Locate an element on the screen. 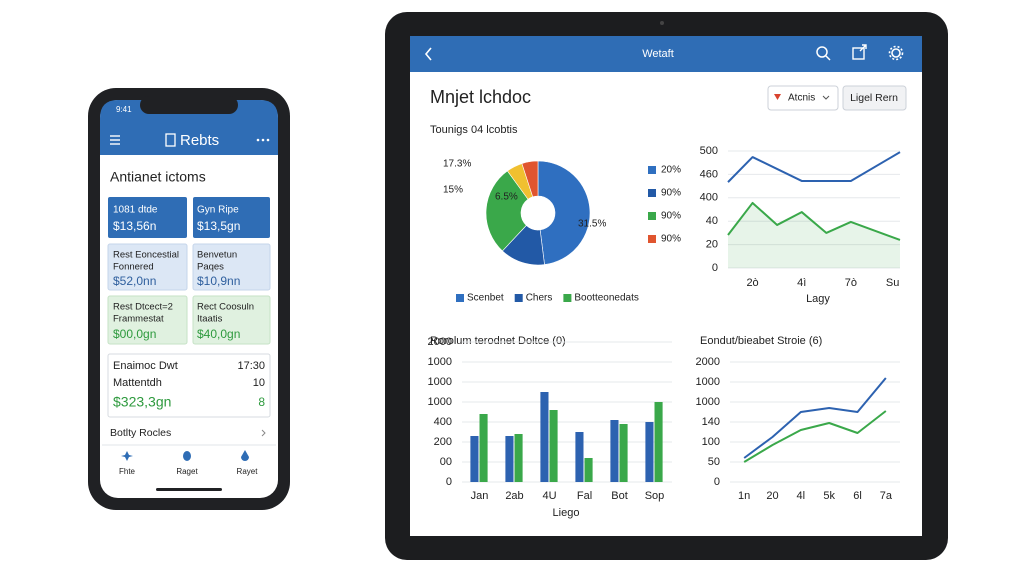 This screenshot has height=576, width=1024. search-icon is located at coordinates (823, 53).